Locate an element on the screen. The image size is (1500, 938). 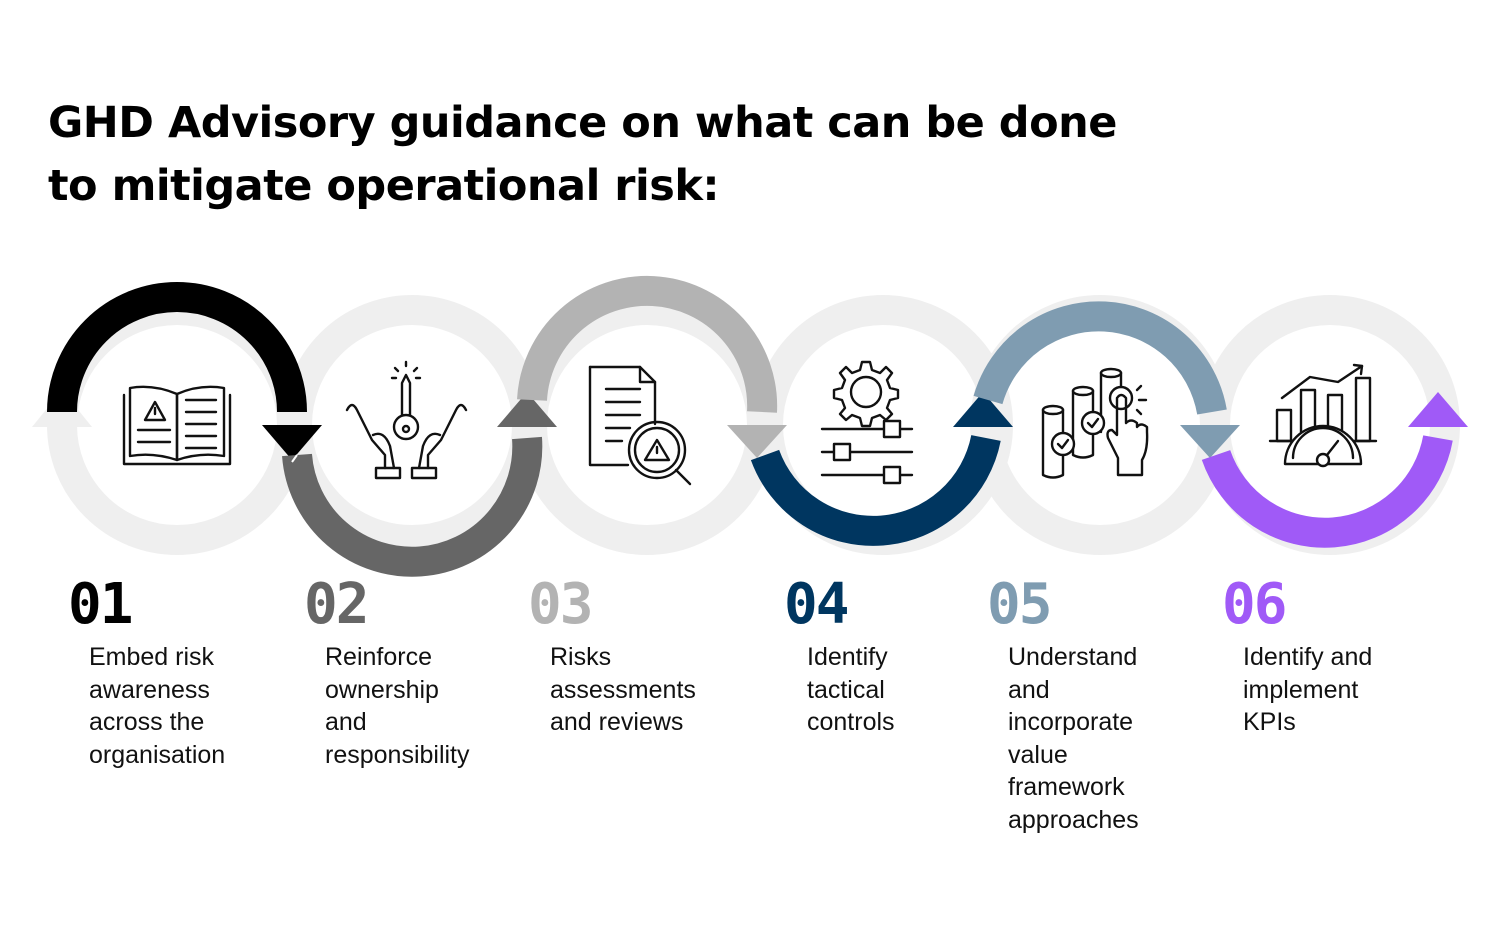
gear-sliders-icon is located at coordinates (867, 422).